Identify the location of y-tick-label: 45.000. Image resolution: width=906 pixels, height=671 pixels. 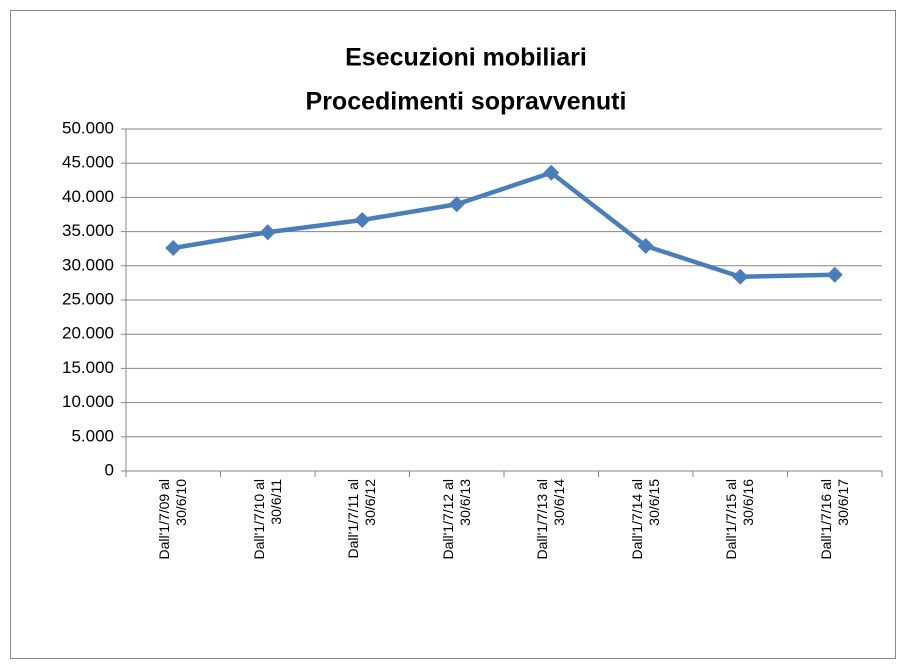
(88, 162).